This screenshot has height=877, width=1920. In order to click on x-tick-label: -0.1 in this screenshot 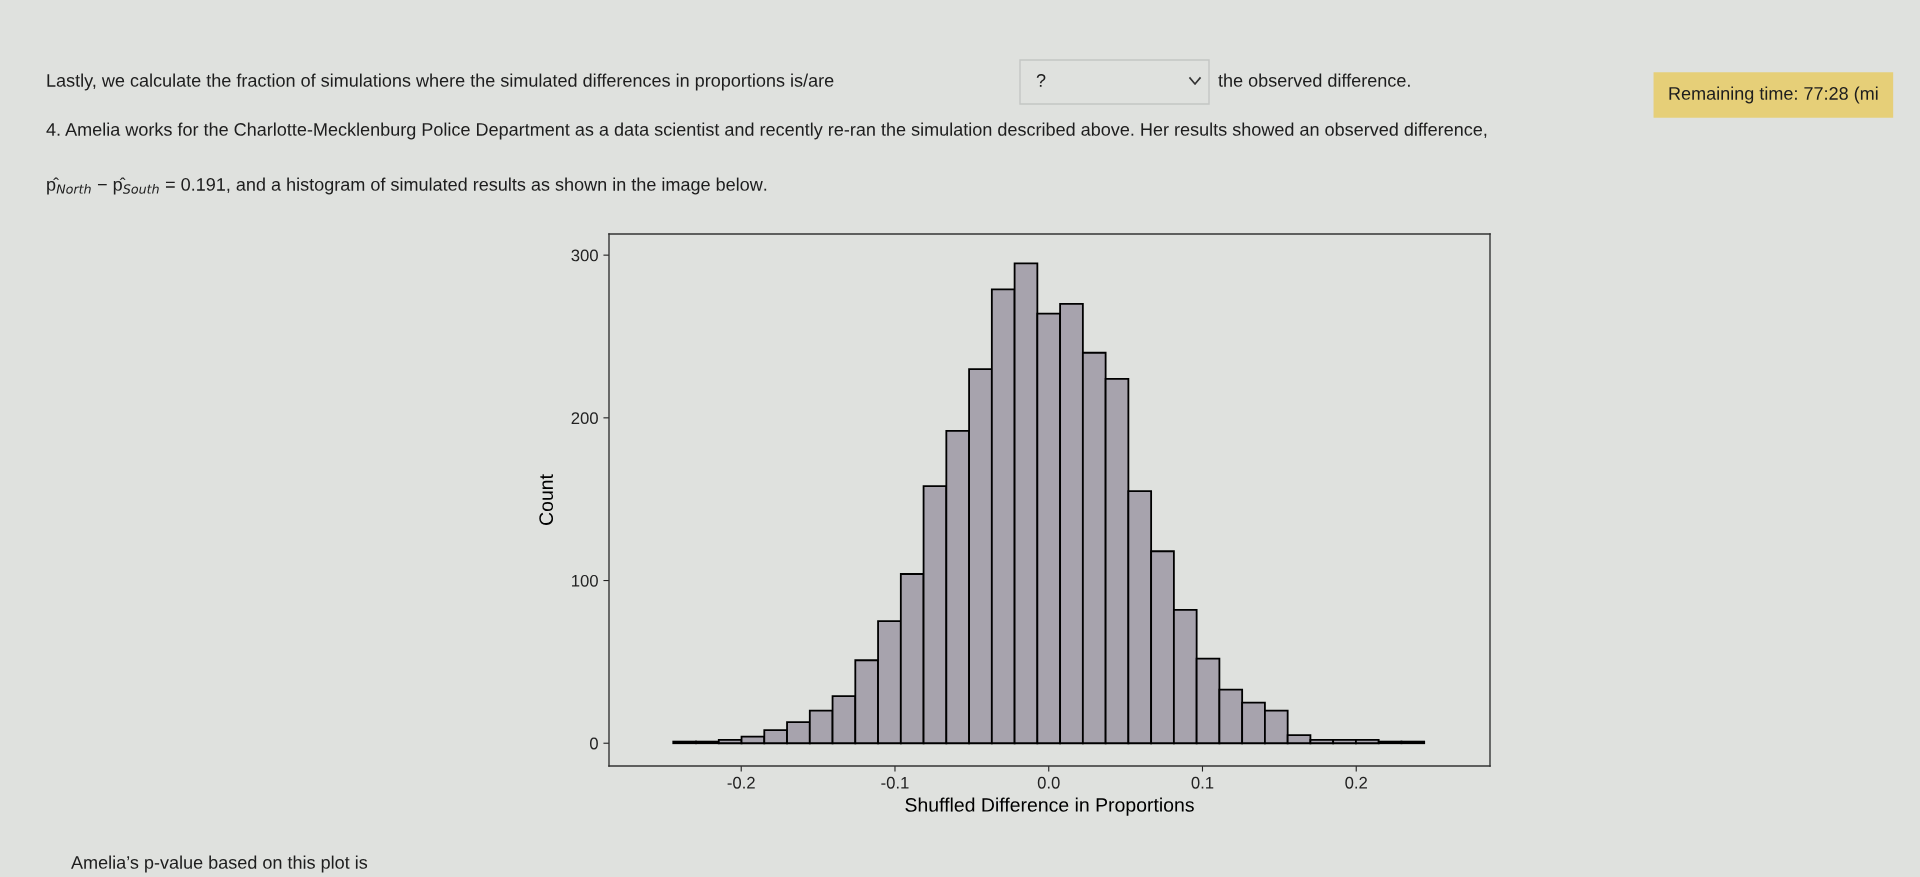, I will do `click(895, 782)`.